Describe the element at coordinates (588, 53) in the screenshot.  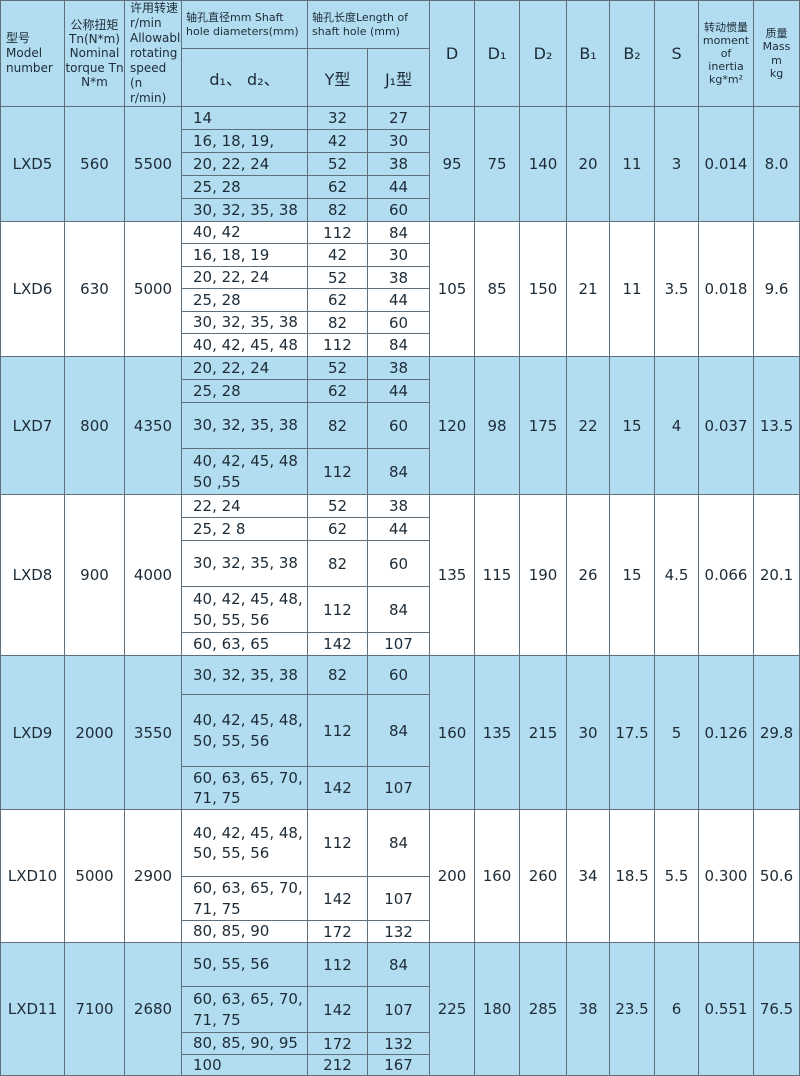
I see `header-B1: B₁` at that location.